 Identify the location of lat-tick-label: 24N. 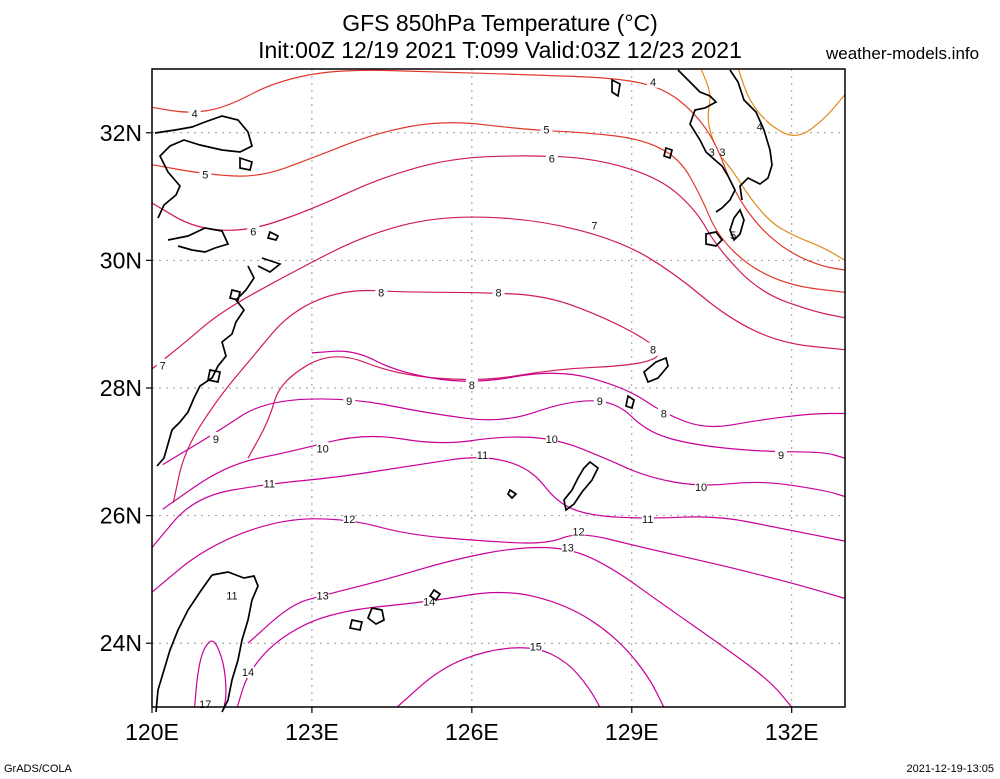
(121, 643).